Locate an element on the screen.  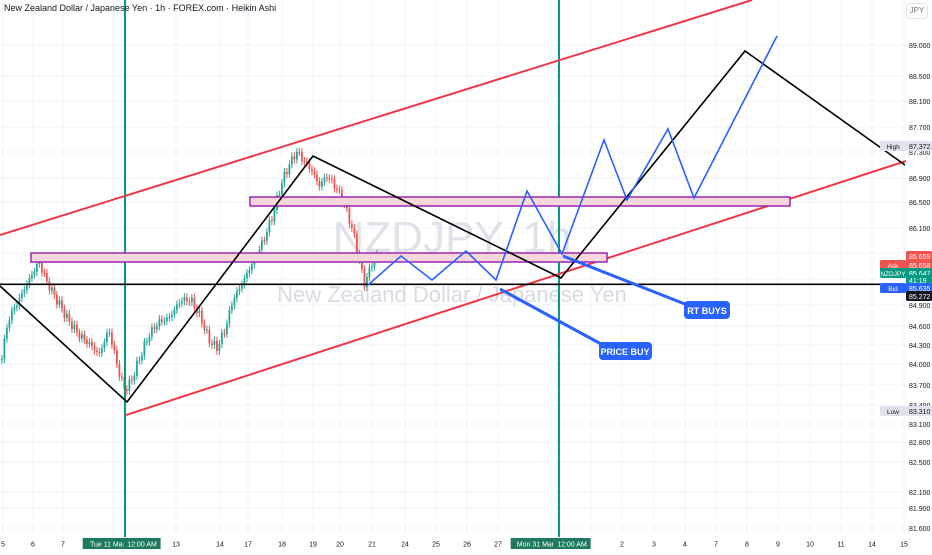
time-tick-label: 24 is located at coordinates (405, 545).